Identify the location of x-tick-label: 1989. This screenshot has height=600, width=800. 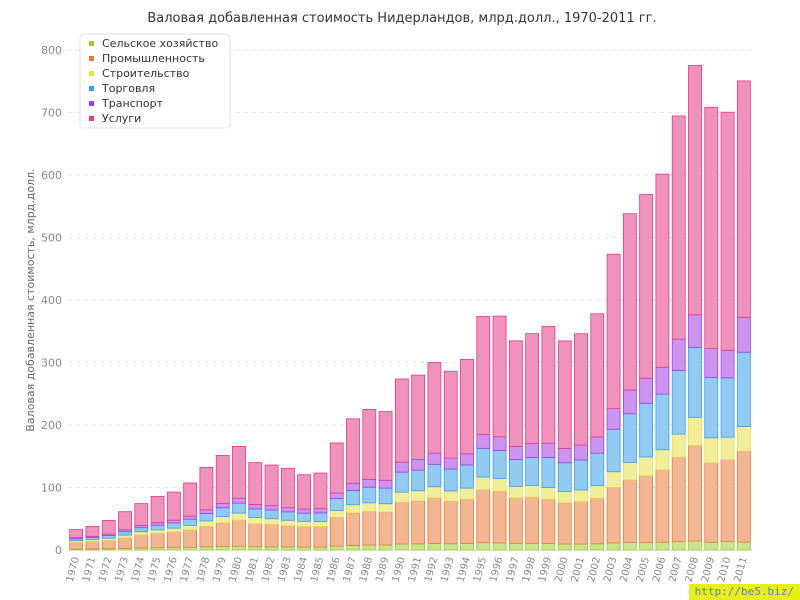
(382, 569).